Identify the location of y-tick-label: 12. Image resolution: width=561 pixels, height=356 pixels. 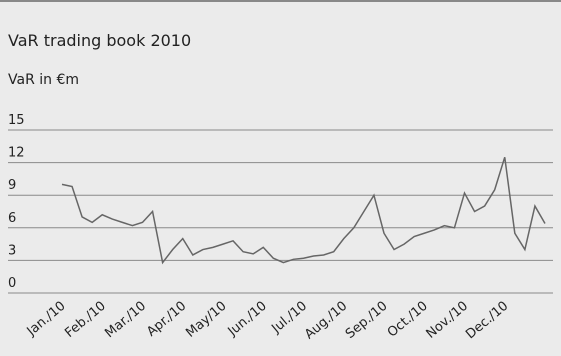
(16, 153).